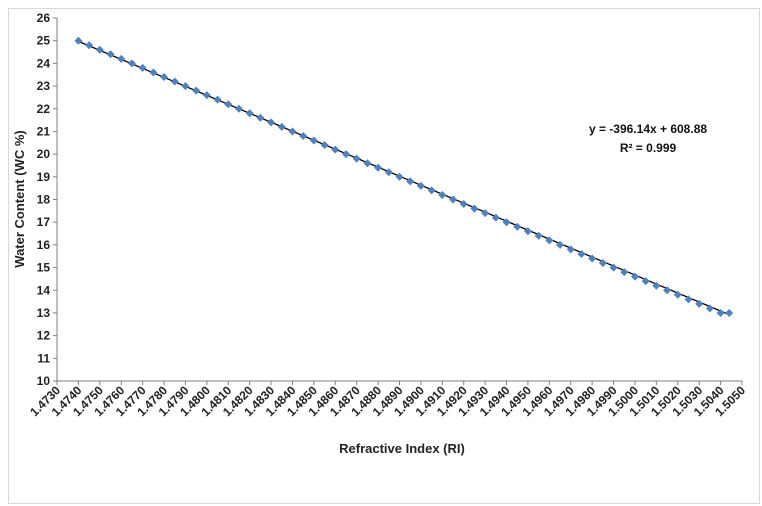  Describe the element at coordinates (44, 154) in the screenshot. I see `y-tick-label: 20` at that location.